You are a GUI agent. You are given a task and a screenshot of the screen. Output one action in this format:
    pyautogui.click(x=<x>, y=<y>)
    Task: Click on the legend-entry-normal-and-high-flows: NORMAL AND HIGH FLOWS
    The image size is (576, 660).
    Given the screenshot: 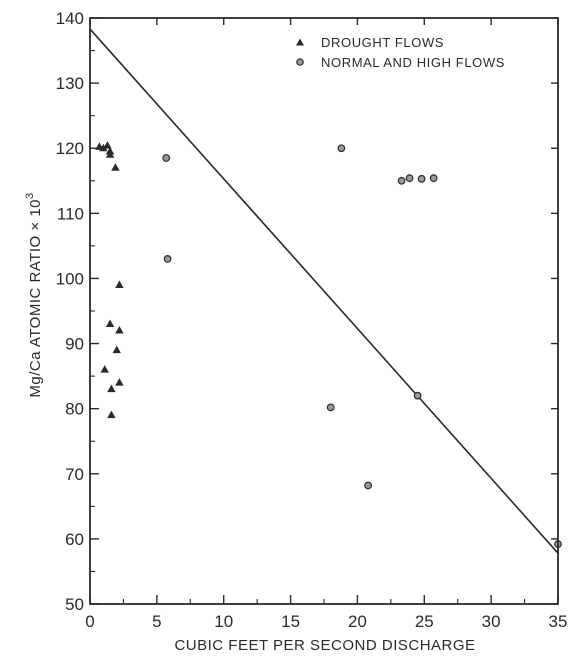 What is the action you would take?
    pyautogui.click(x=400, y=62)
    